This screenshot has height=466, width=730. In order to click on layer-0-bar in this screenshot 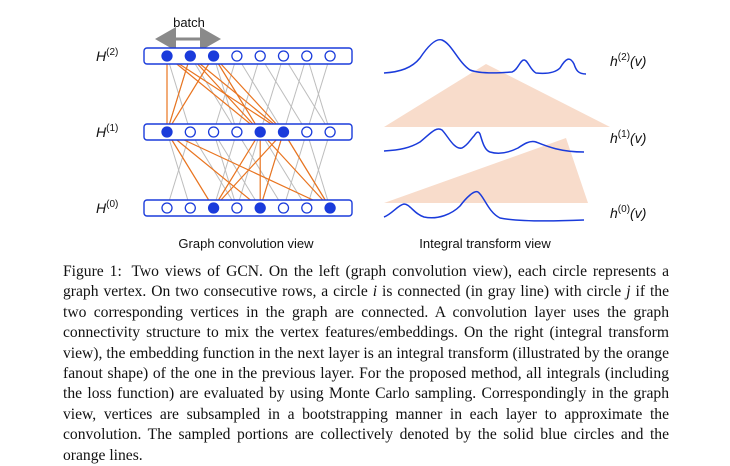, I will do `click(248, 208)`.